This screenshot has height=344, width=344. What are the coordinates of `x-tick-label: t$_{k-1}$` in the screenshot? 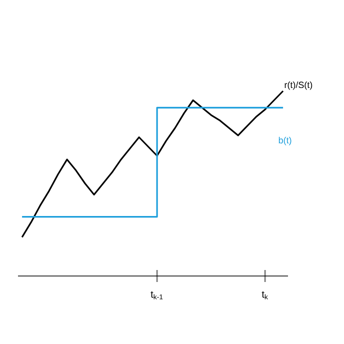 It's located at (156, 295).